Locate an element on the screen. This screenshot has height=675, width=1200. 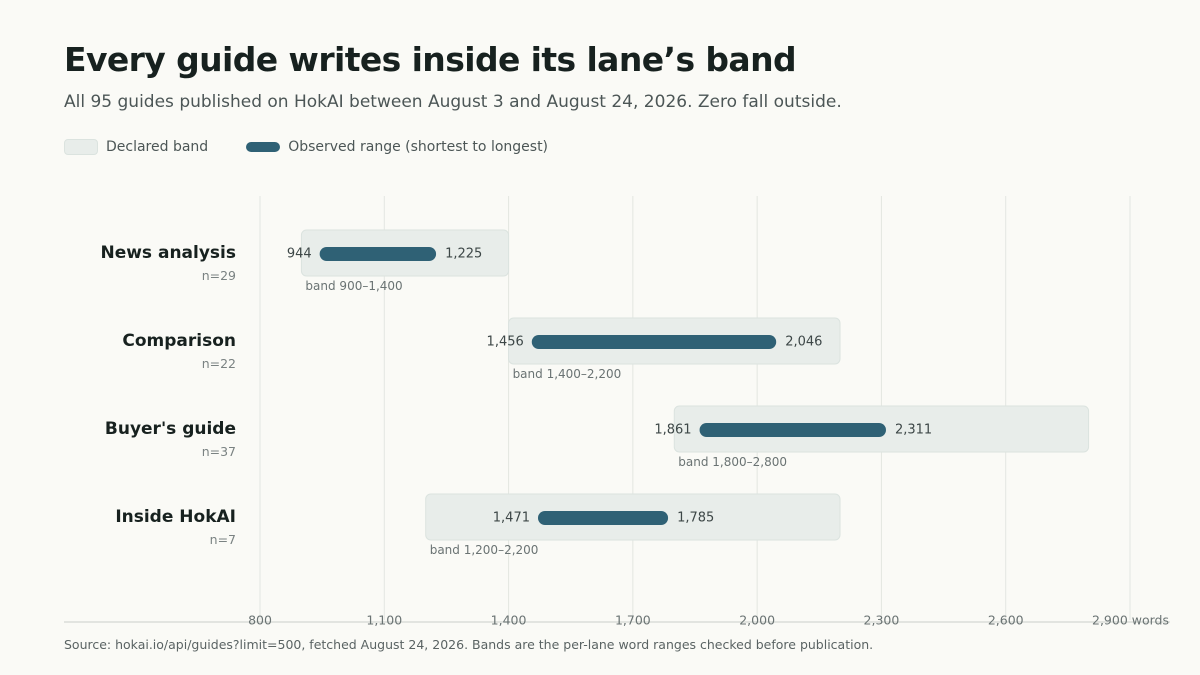
lane-name: Comparison is located at coordinates (179, 341).